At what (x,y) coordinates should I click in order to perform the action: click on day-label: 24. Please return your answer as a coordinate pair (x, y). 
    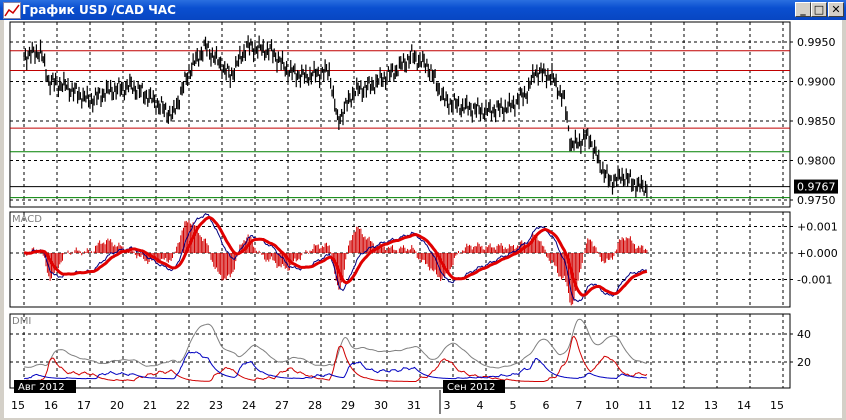
    Looking at the image, I should click on (249, 405).